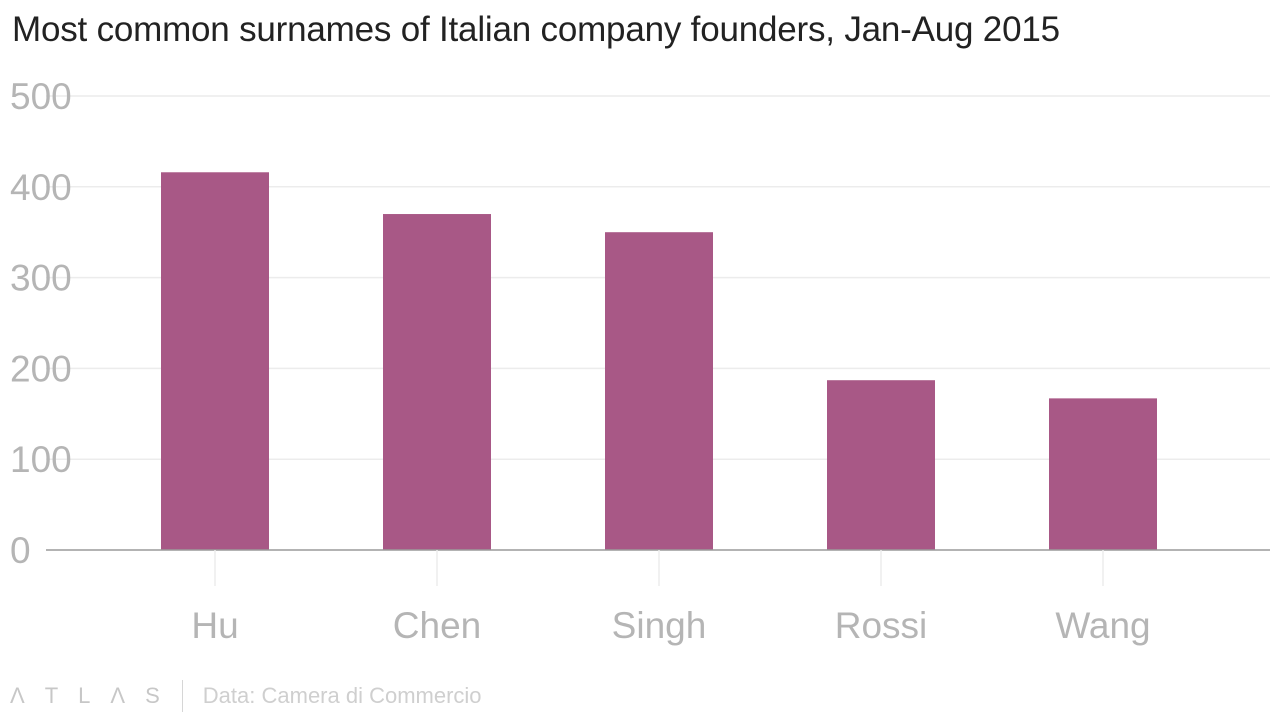 This screenshot has height=720, width=1280. I want to click on y-tick-label: 200, so click(41, 368).